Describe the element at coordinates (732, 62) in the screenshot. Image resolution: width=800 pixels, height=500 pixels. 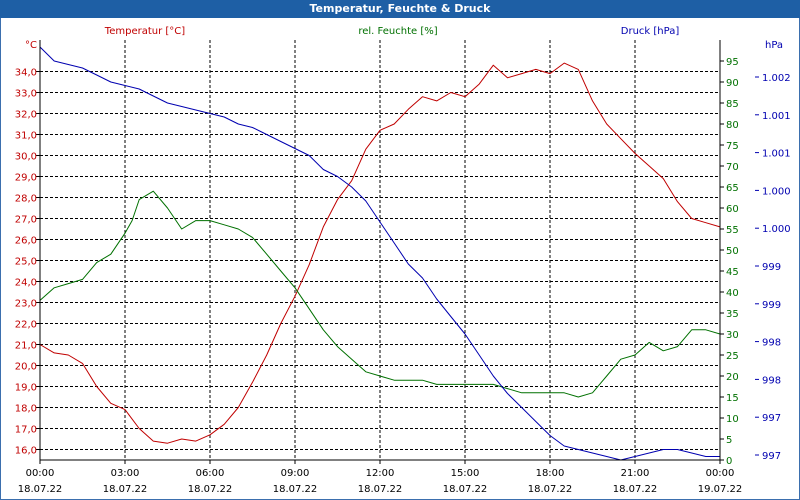
I see `humidity-tick-label: 95` at that location.